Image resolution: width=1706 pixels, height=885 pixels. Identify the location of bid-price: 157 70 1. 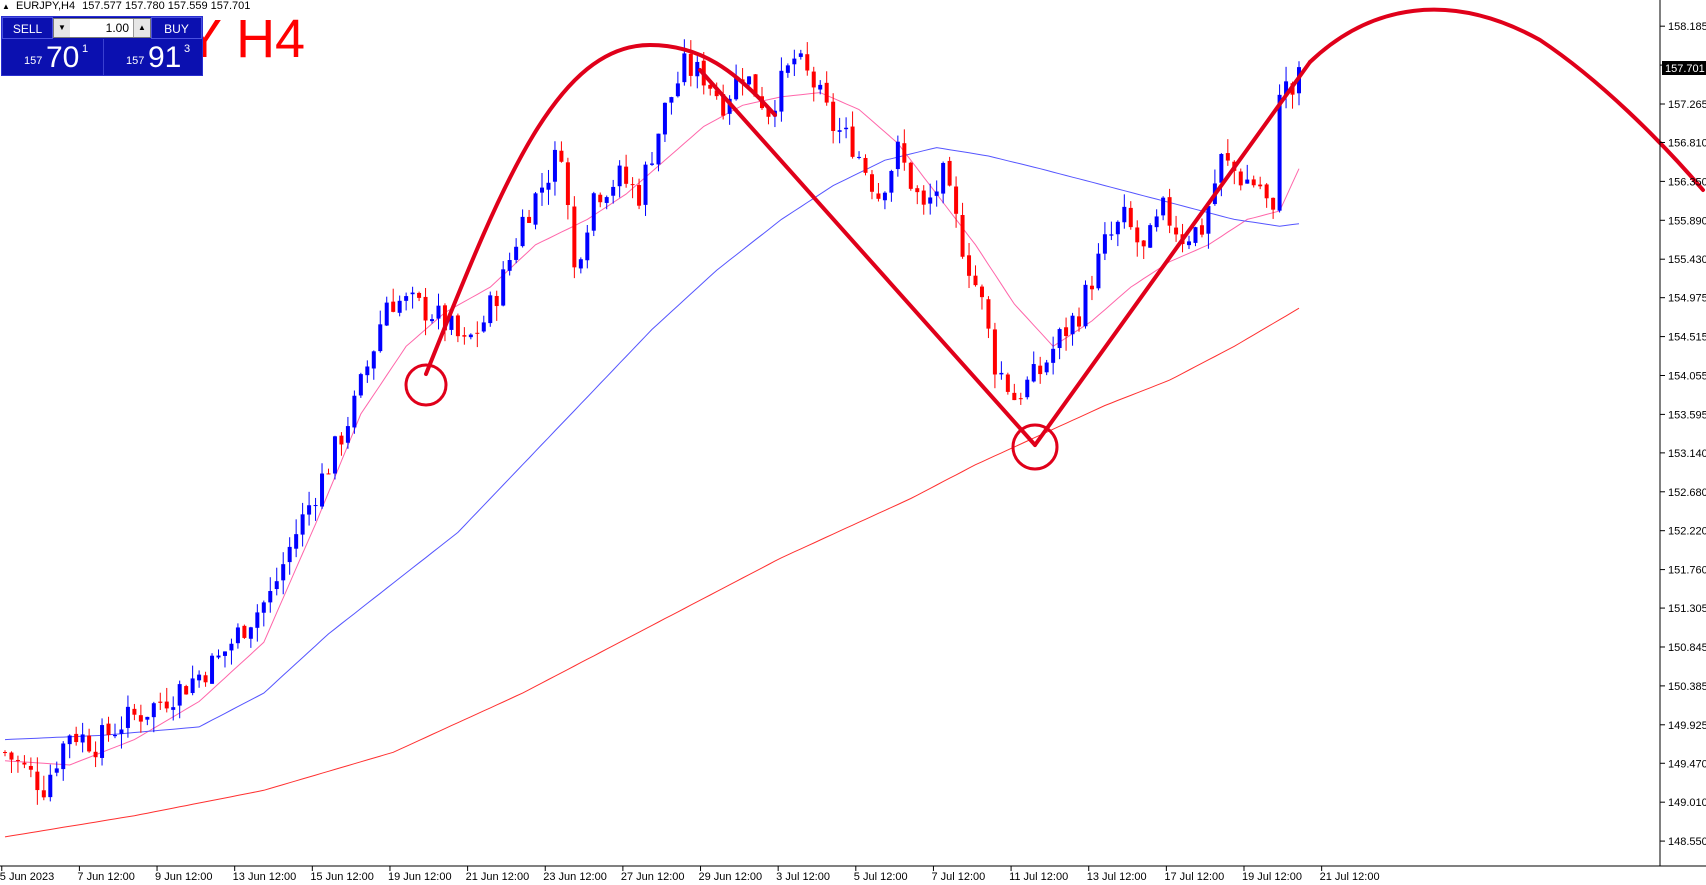
(51, 57).